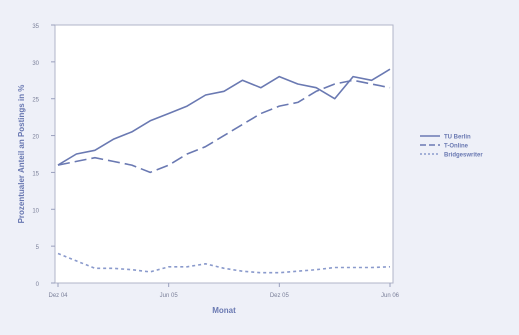  Describe the element at coordinates (35, 138) in the screenshot. I see `y-tick-label: 20` at that location.